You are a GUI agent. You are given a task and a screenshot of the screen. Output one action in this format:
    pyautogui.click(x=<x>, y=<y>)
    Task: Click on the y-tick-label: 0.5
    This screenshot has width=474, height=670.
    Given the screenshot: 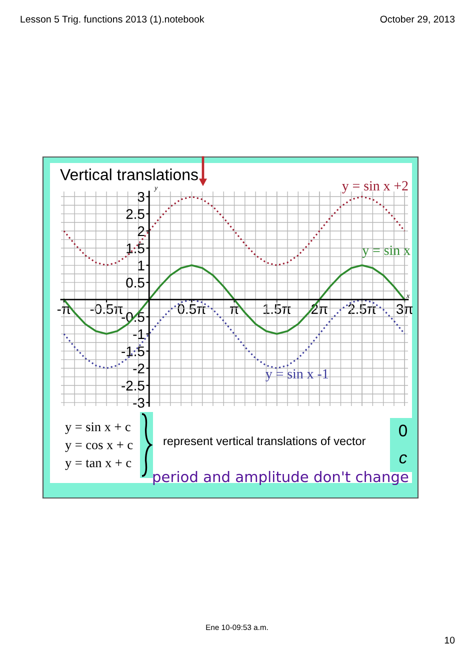 What is the action you would take?
    pyautogui.click(x=135, y=283)
    